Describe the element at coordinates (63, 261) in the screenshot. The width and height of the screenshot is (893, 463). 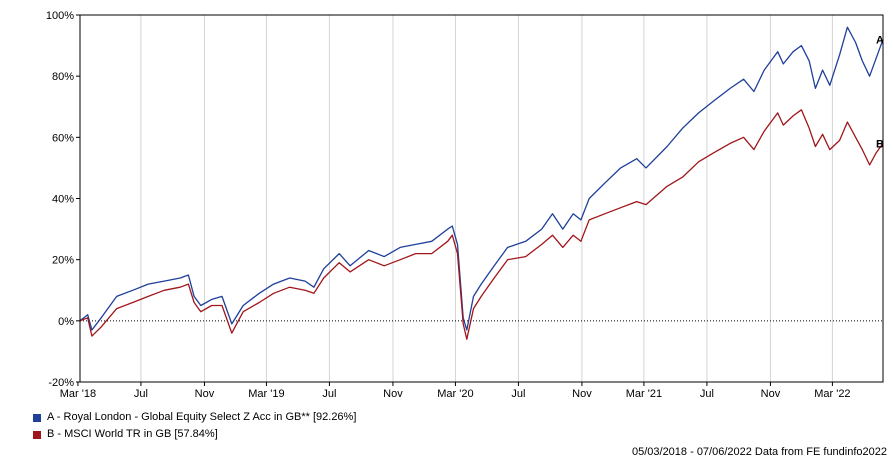
I see `y-tick-label: 20%` at that location.